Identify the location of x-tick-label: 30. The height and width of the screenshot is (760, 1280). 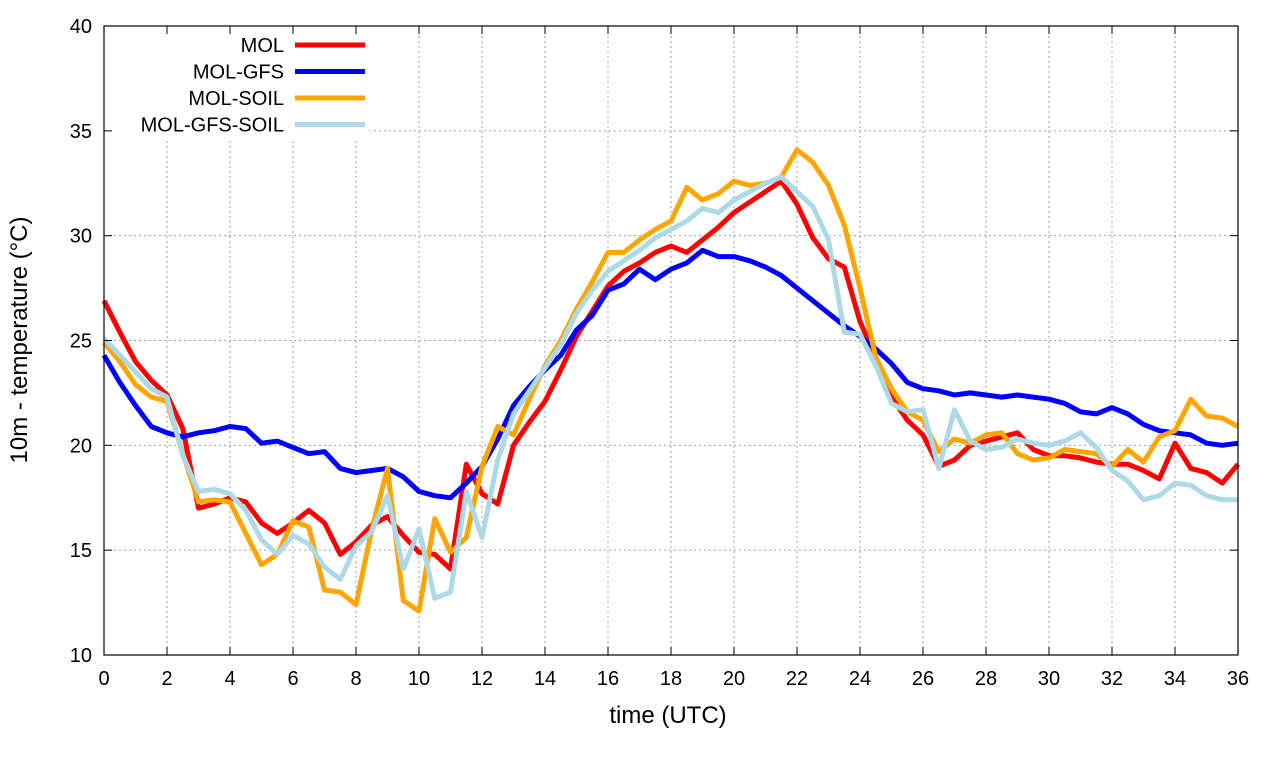
(1049, 679).